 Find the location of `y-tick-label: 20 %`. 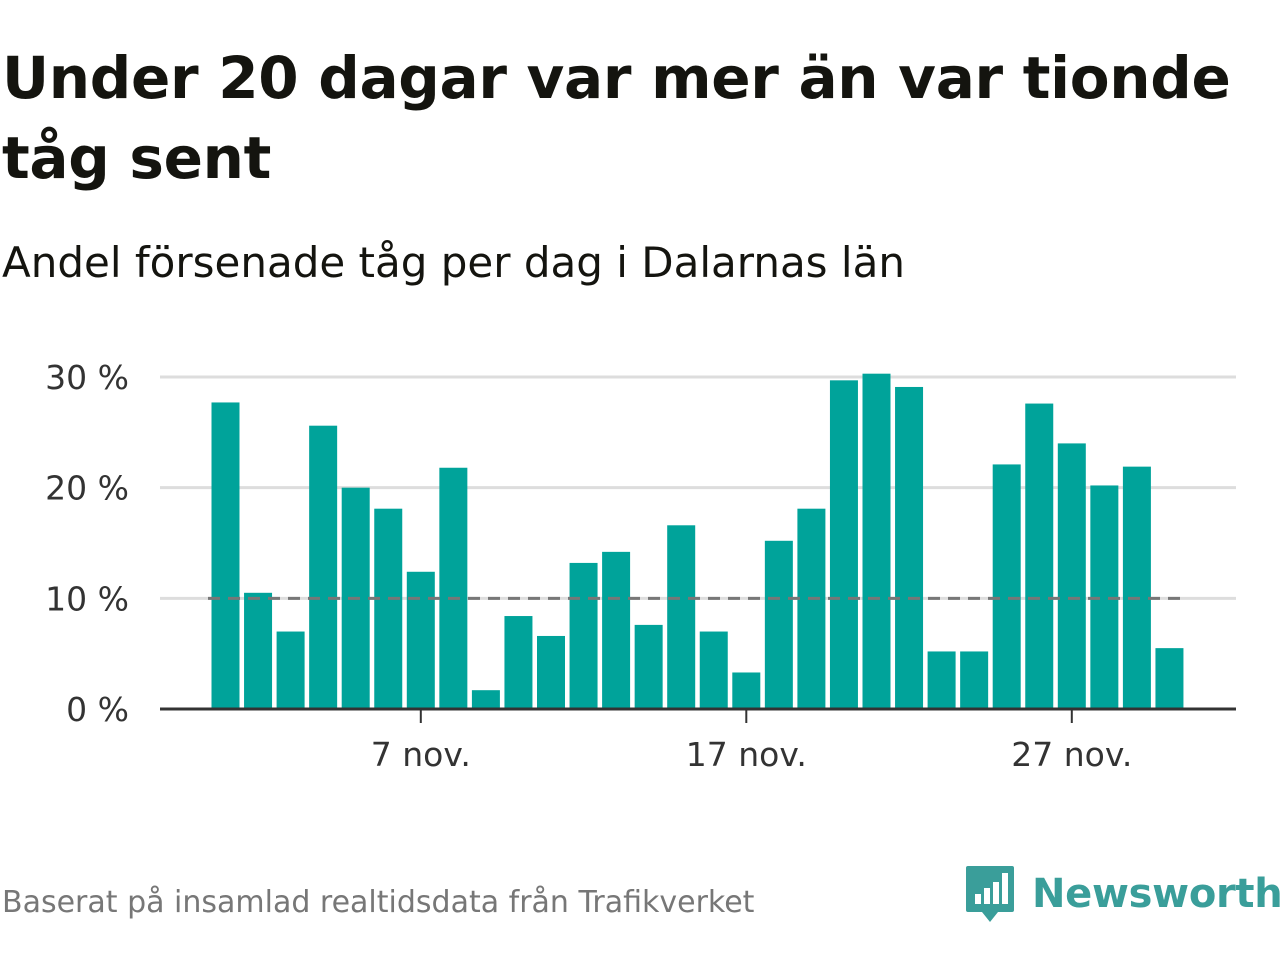

y-tick-label: 20 % is located at coordinates (87, 488).